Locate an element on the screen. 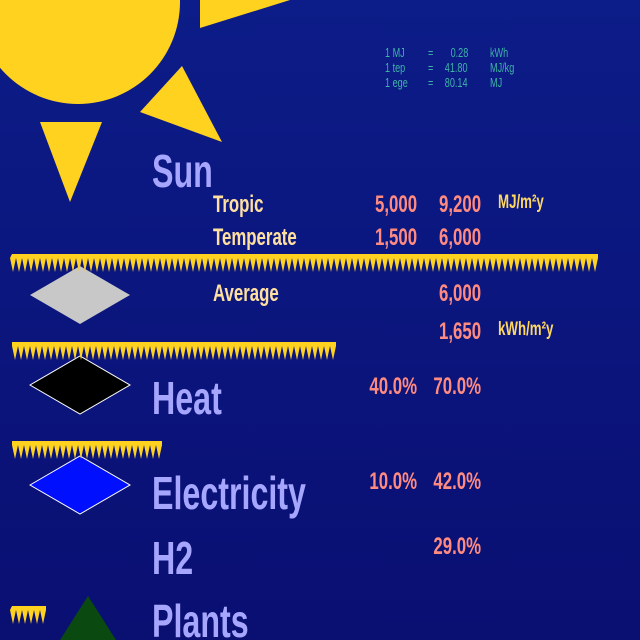  lab-text: Tropic is located at coordinates (238, 204).